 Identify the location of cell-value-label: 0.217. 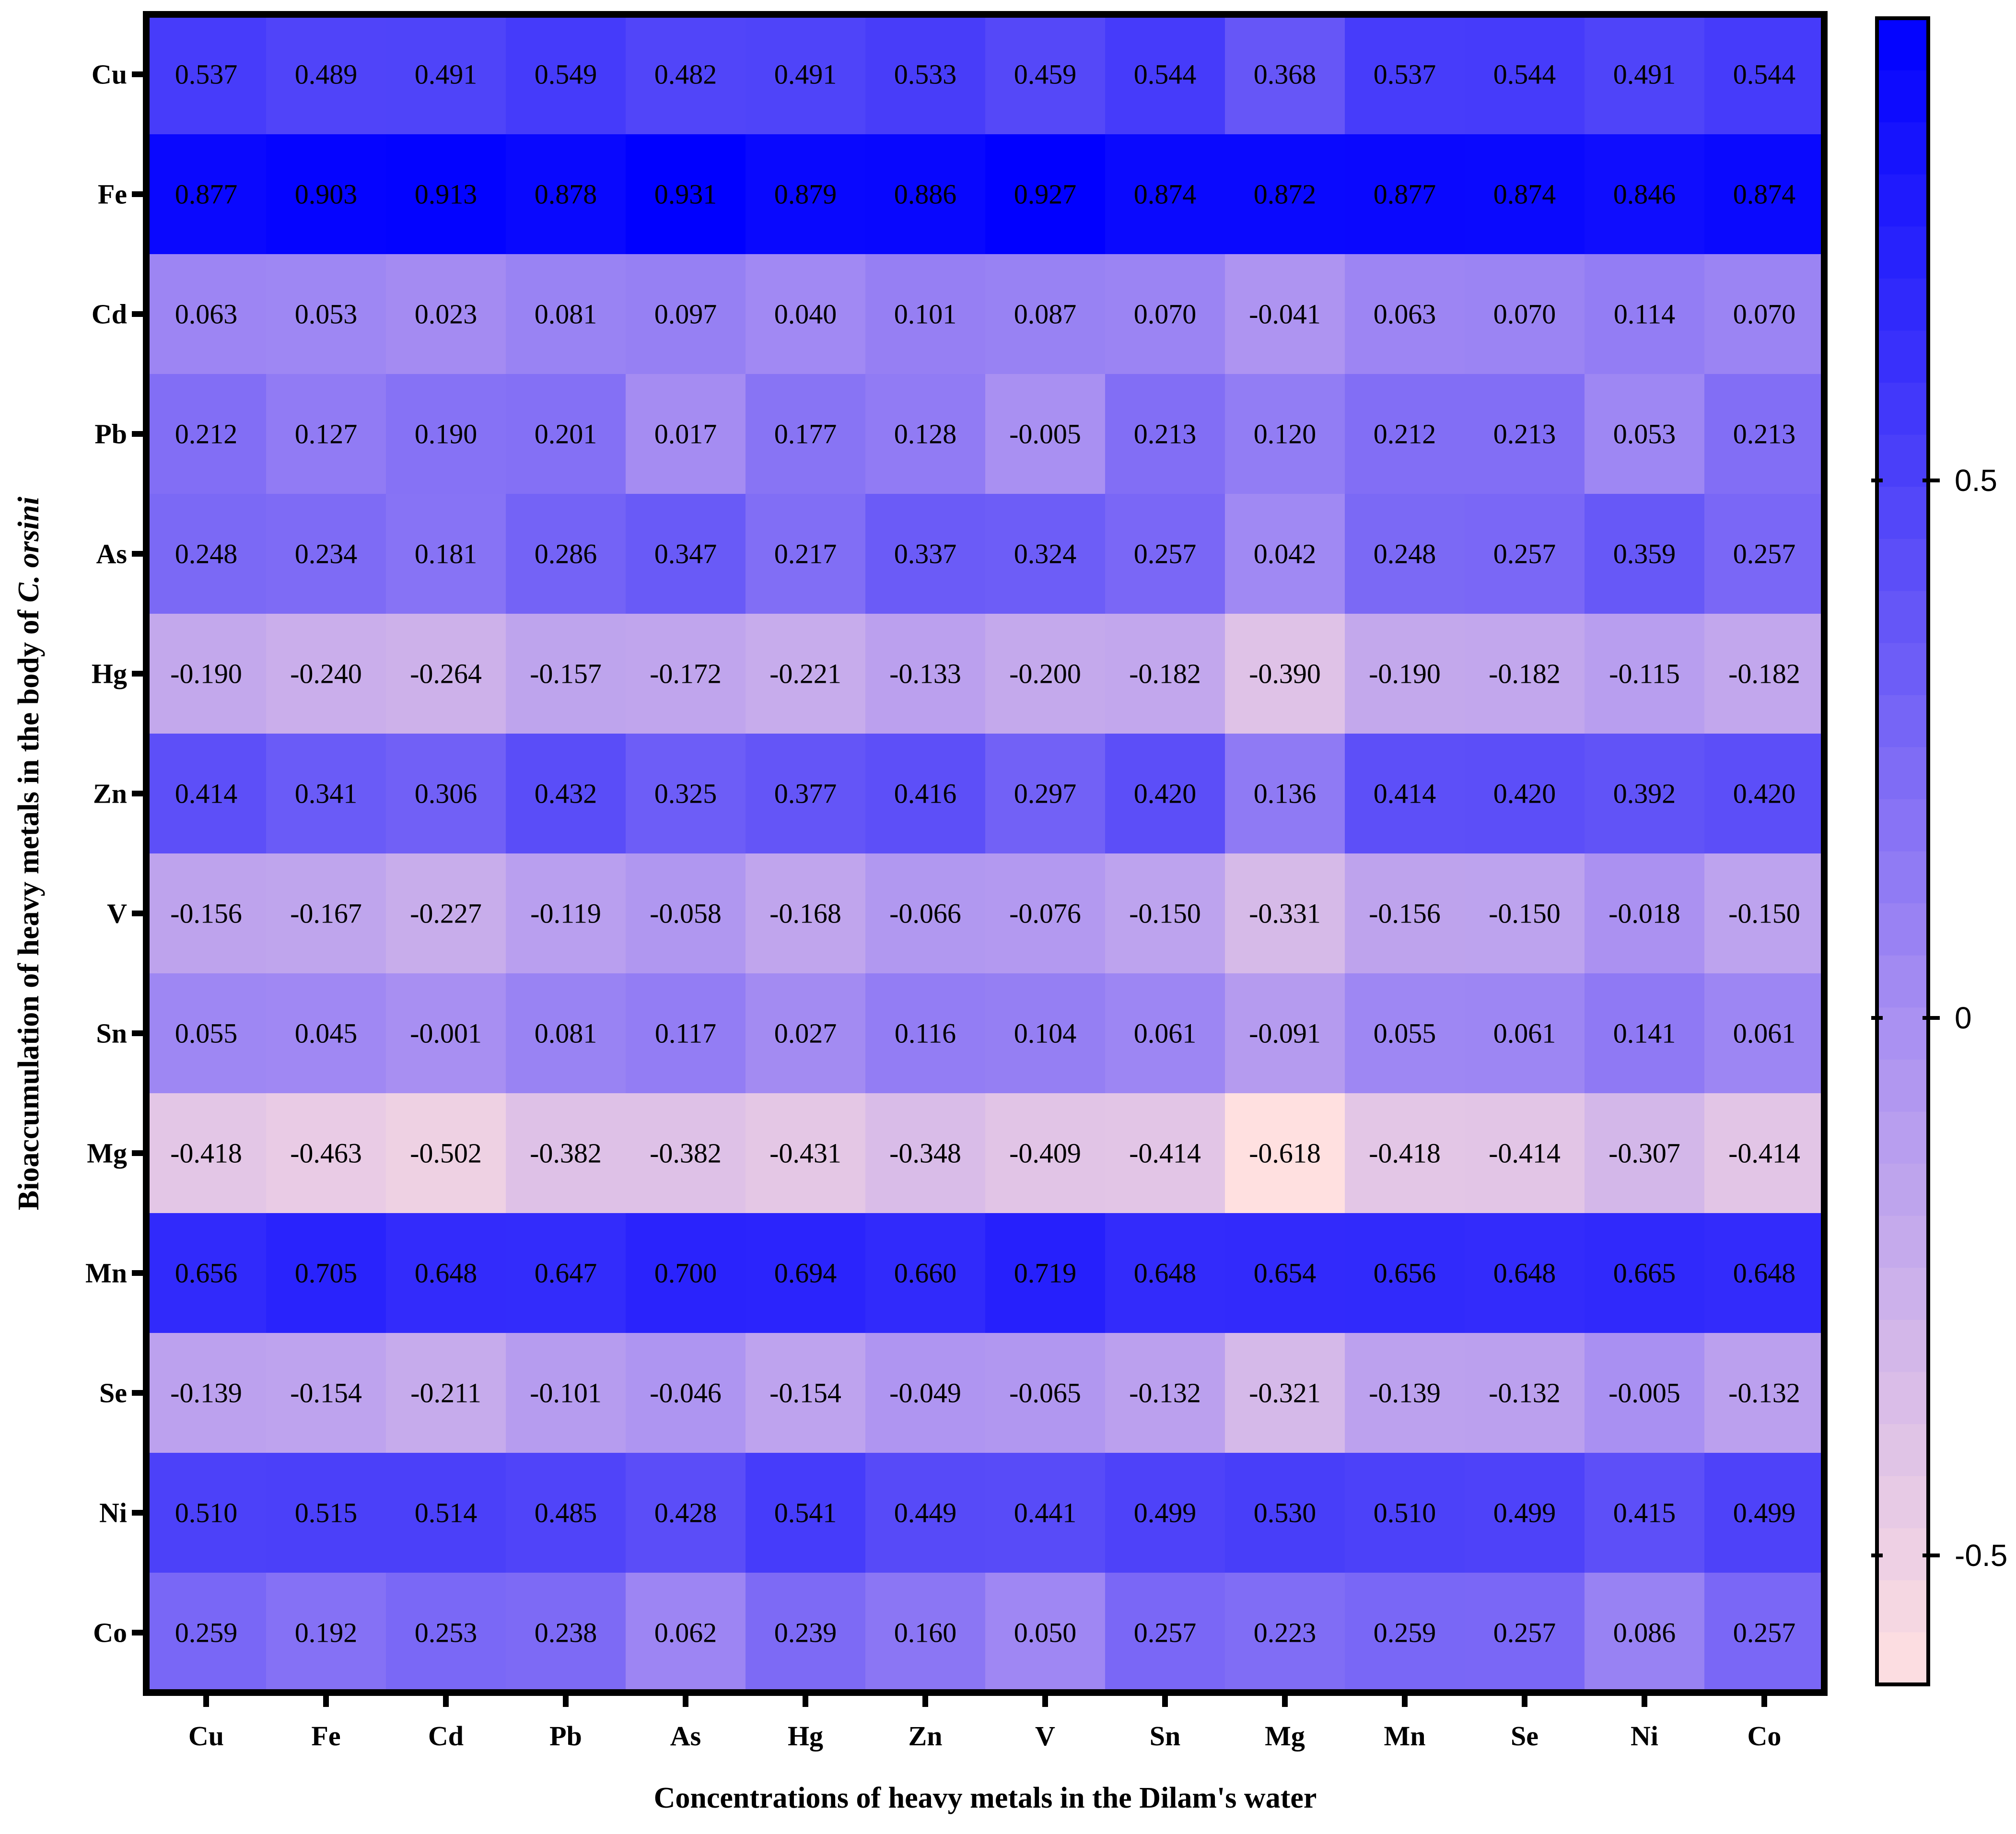
(805, 554).